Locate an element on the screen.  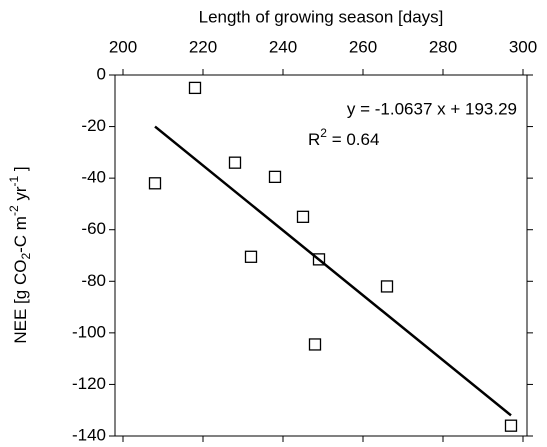
y-tick-label: 0 is located at coordinates (101, 73).